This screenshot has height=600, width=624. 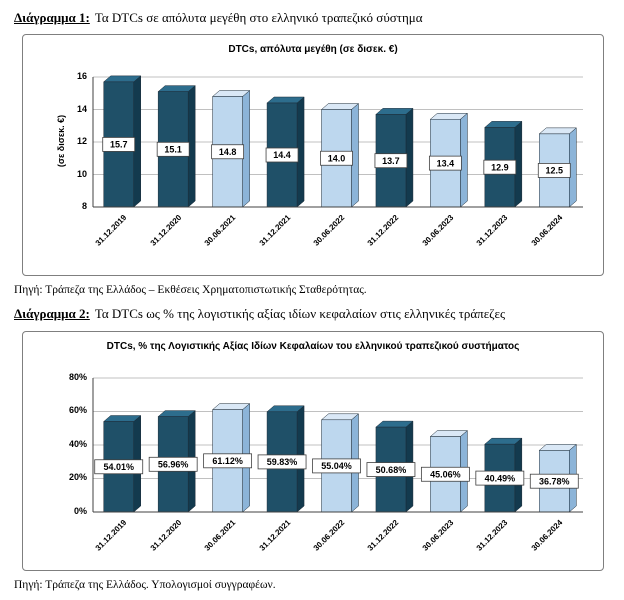 I want to click on data-label: 12.5, so click(x=555, y=171).